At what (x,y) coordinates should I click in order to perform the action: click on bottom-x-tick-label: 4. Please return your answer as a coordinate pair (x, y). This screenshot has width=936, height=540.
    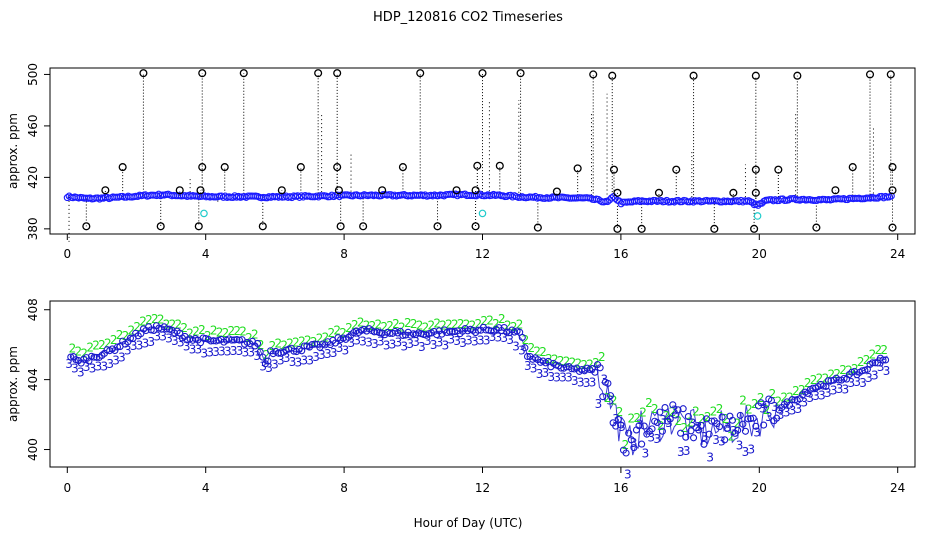
    Looking at the image, I should click on (206, 488).